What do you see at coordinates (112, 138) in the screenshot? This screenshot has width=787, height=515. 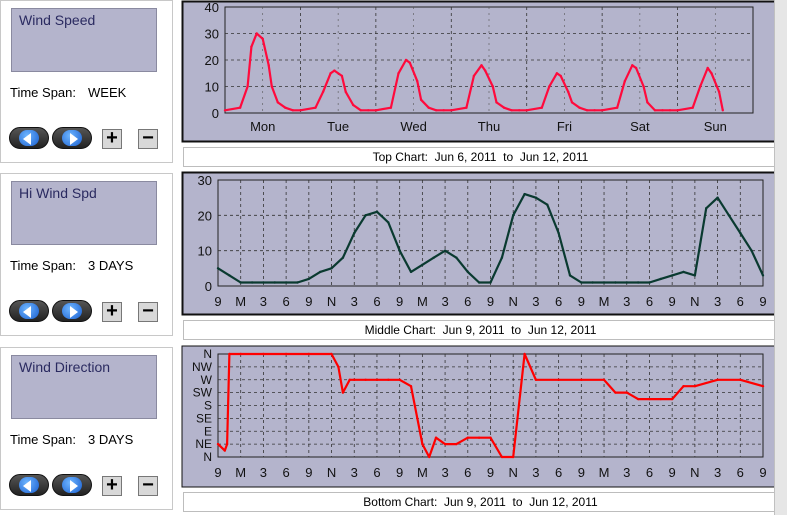 I see `zoom-in-button-top: +` at bounding box center [112, 138].